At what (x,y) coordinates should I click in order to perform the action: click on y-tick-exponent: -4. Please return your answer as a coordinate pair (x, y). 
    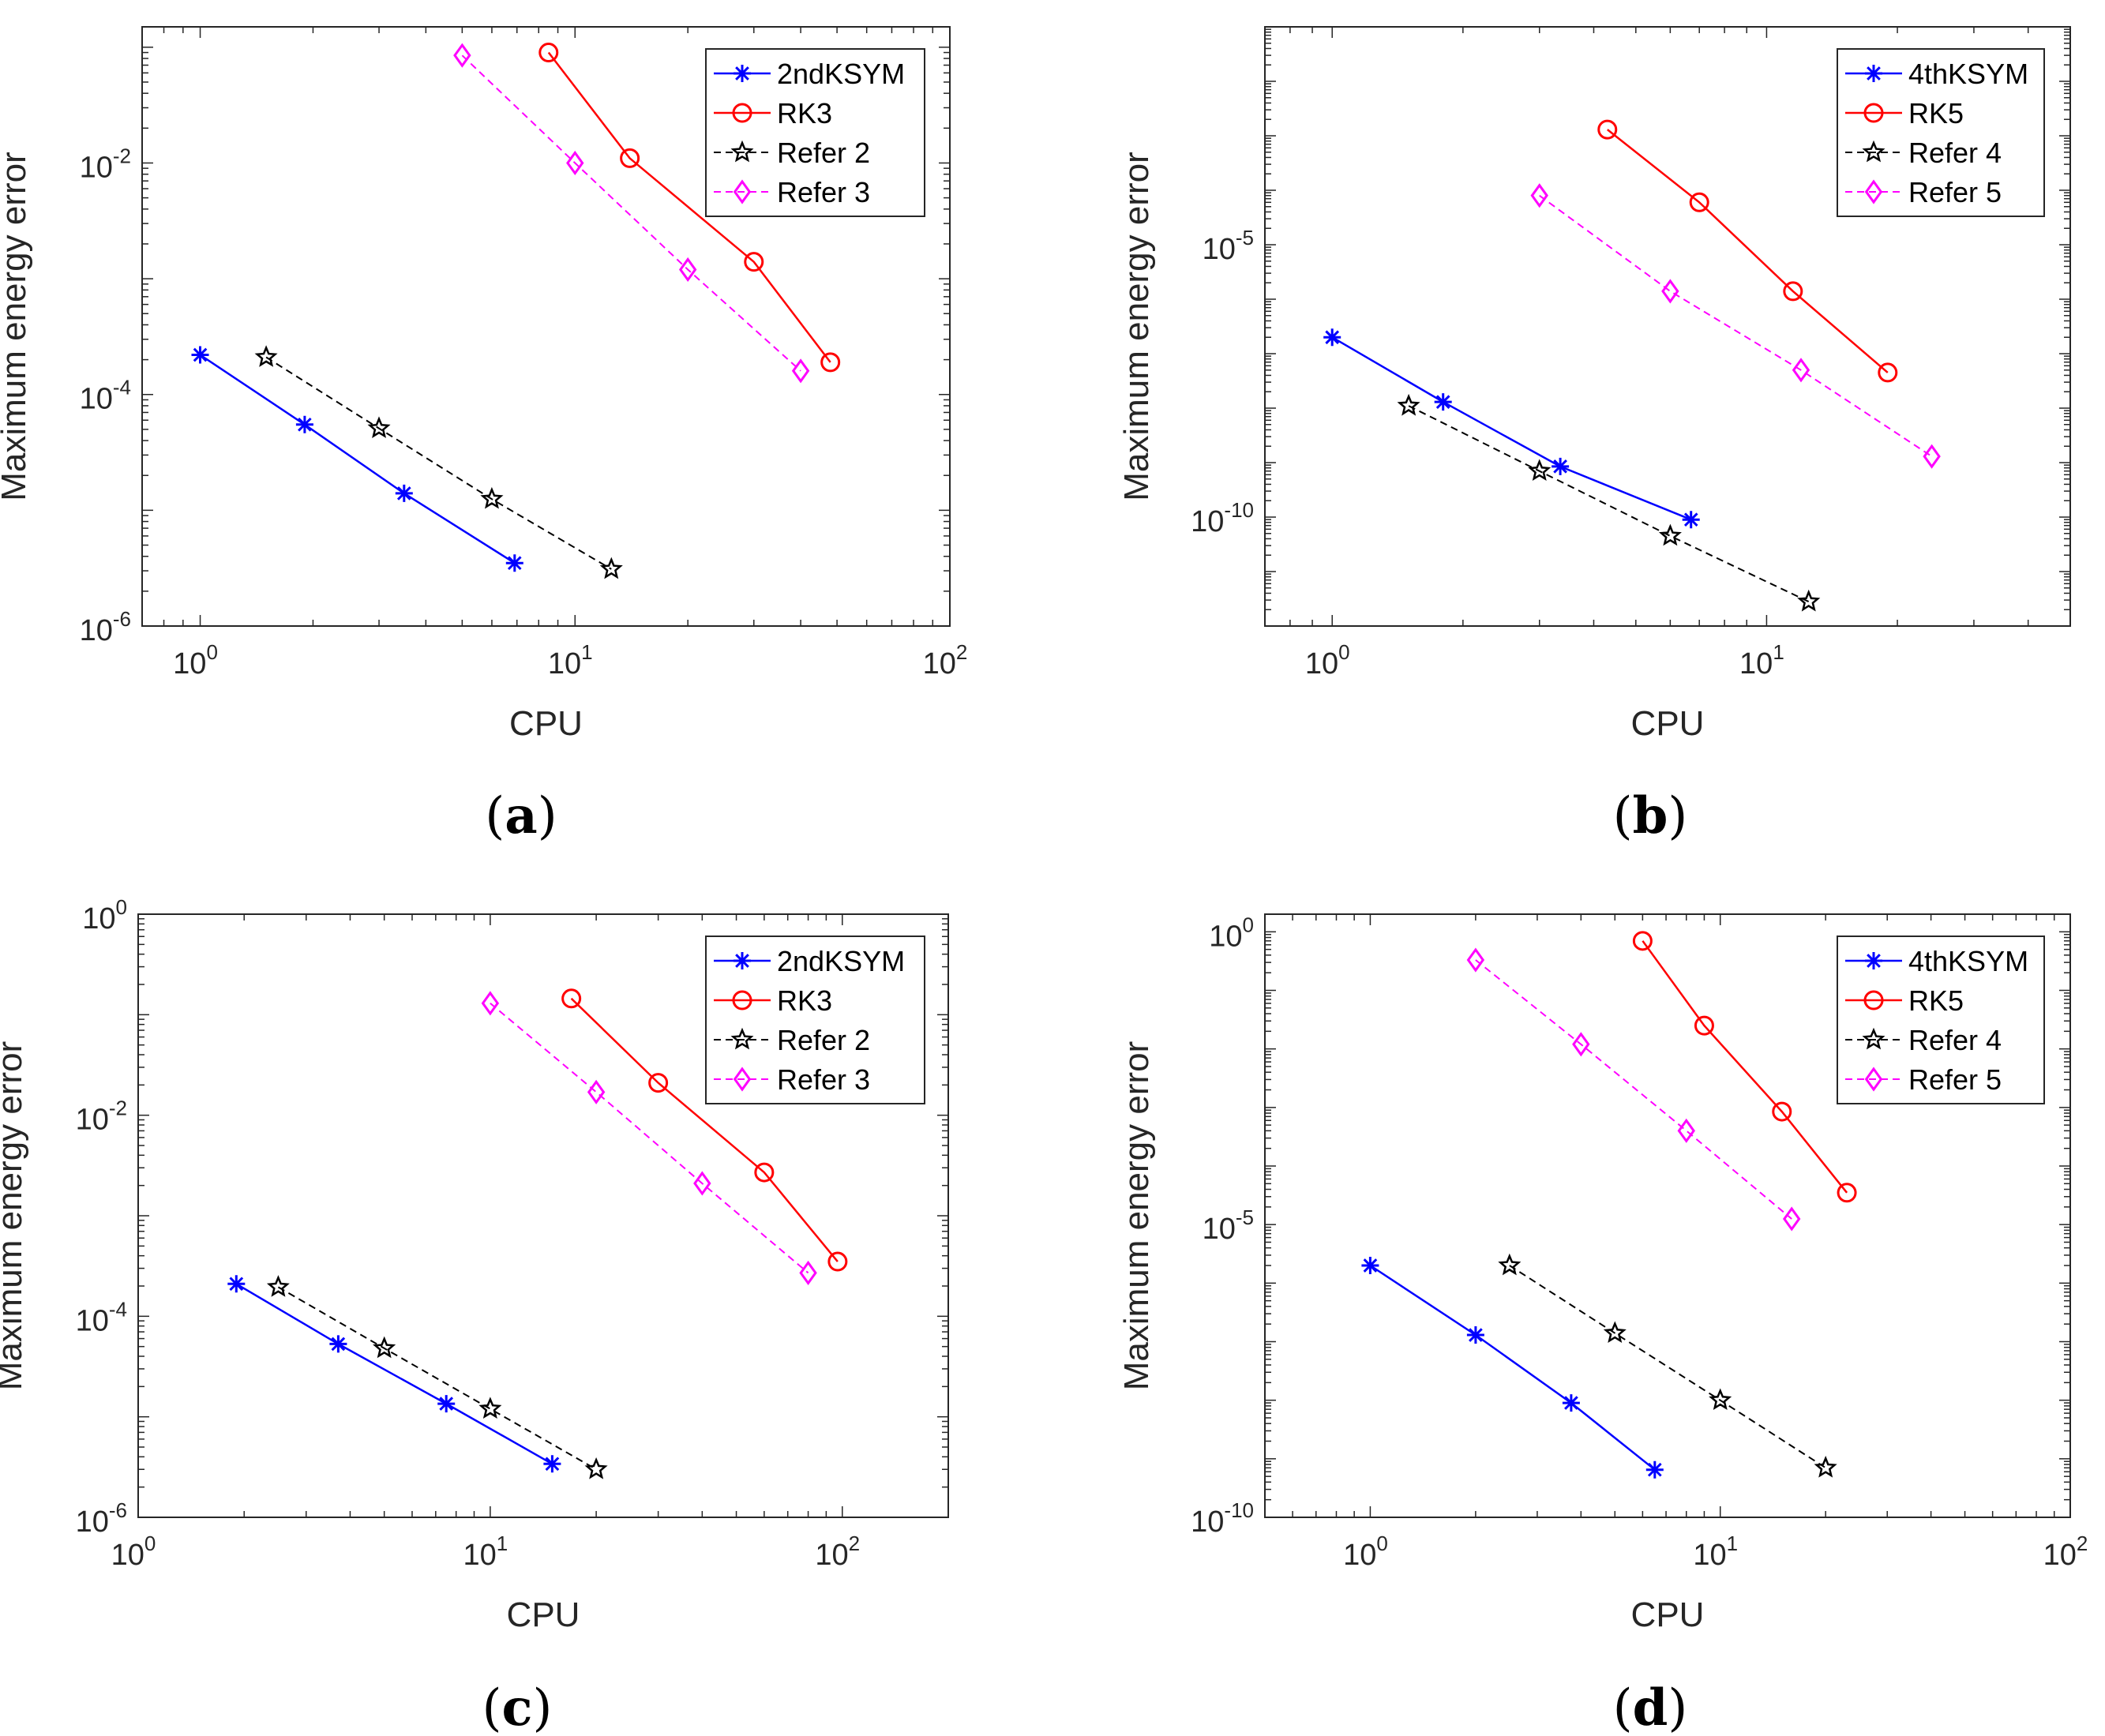
    Looking at the image, I should click on (122, 387).